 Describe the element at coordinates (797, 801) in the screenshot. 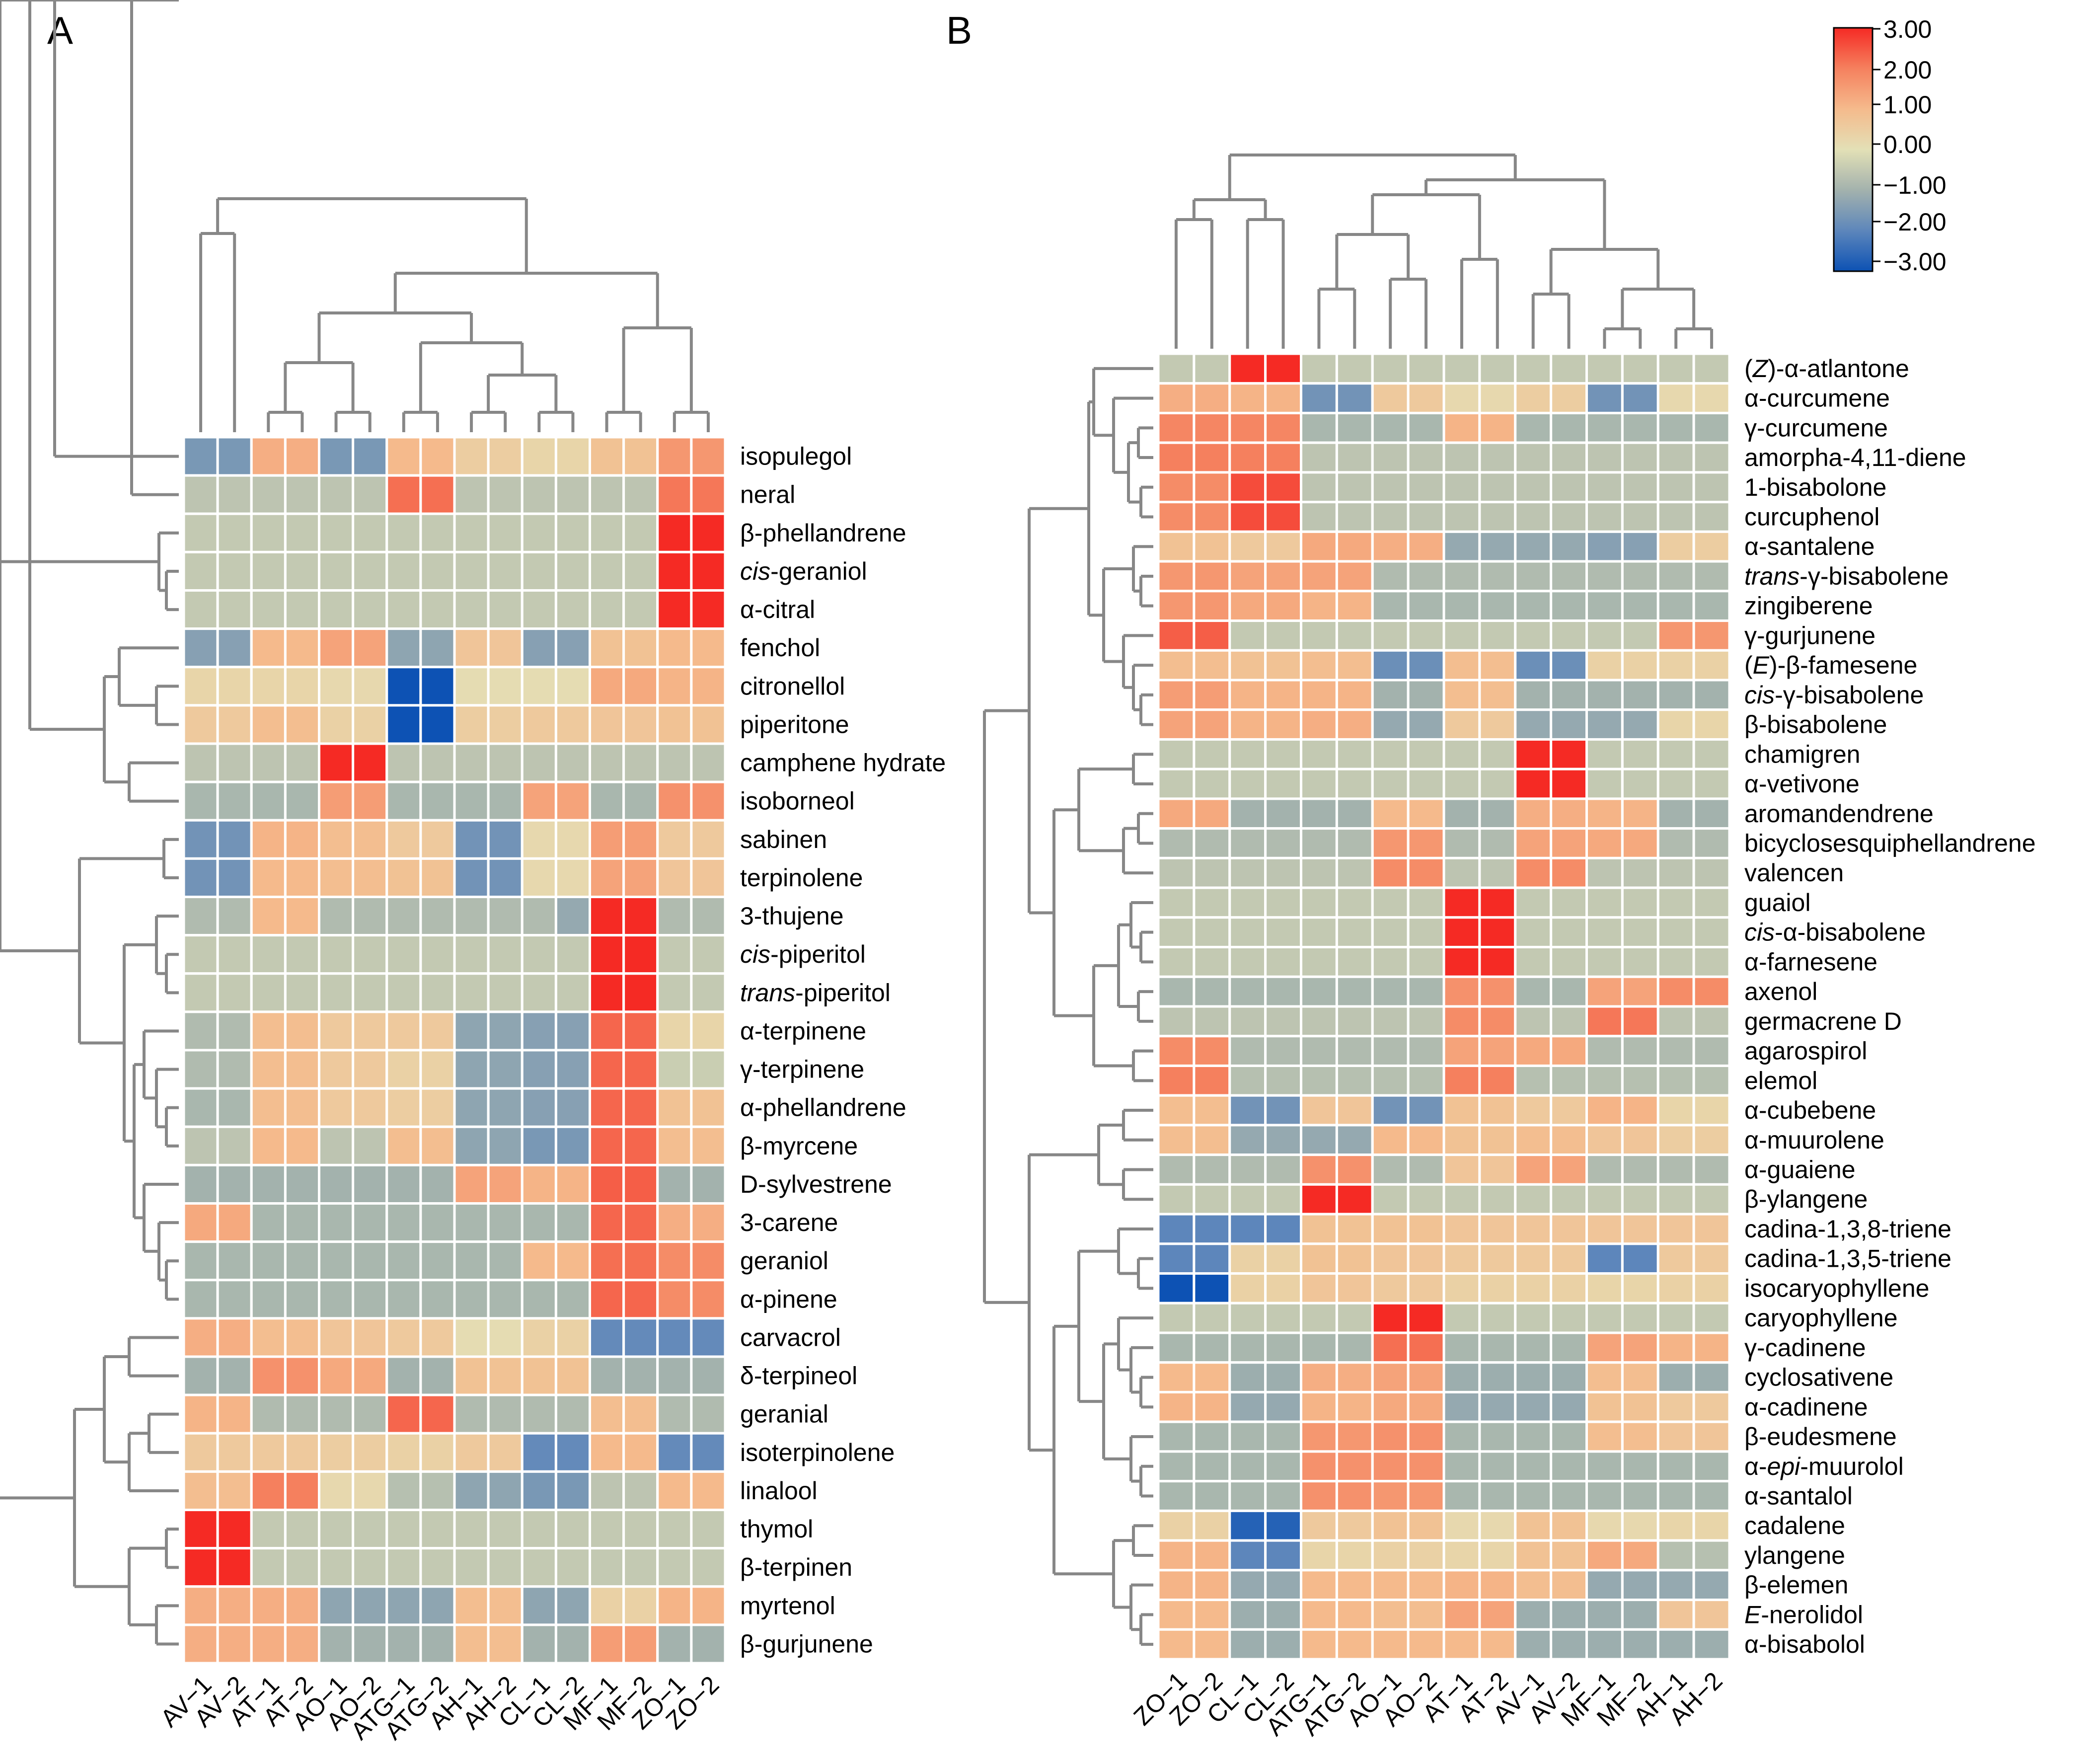

I see `row-label: isoborneol` at that location.